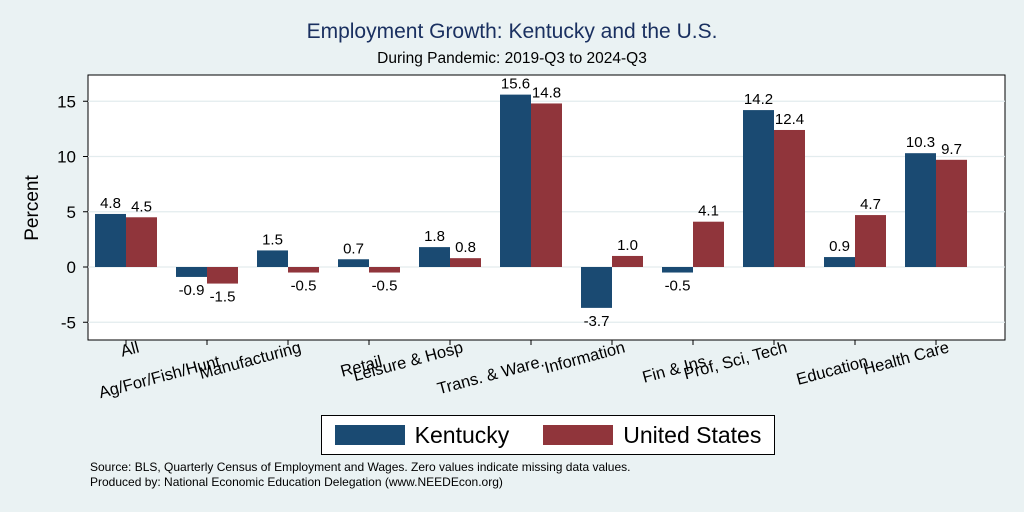 Image resolution: width=1024 pixels, height=512 pixels. What do you see at coordinates (462, 434) in the screenshot?
I see `legend-label-kentucky: Kentucky` at bounding box center [462, 434].